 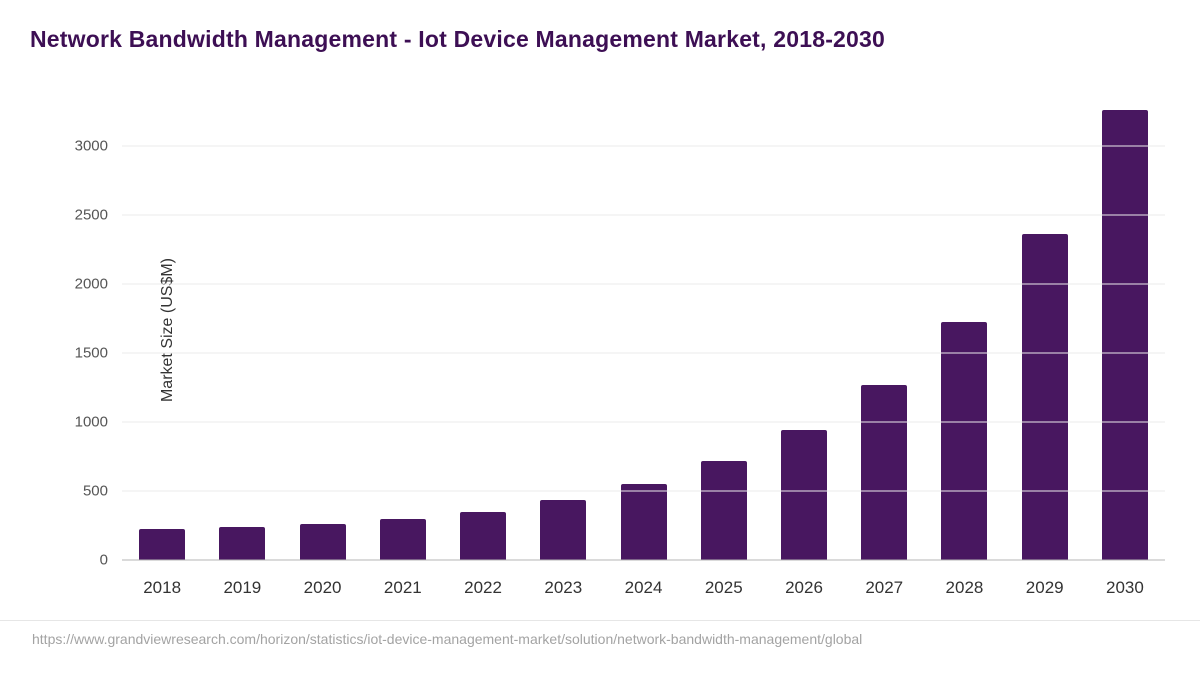 I want to click on x-tick-label: 2025, so click(x=723, y=587).